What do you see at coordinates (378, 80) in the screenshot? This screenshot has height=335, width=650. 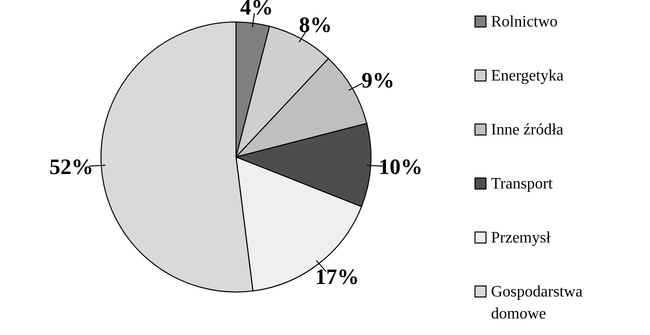 I see `data-label: 9%` at bounding box center [378, 80].